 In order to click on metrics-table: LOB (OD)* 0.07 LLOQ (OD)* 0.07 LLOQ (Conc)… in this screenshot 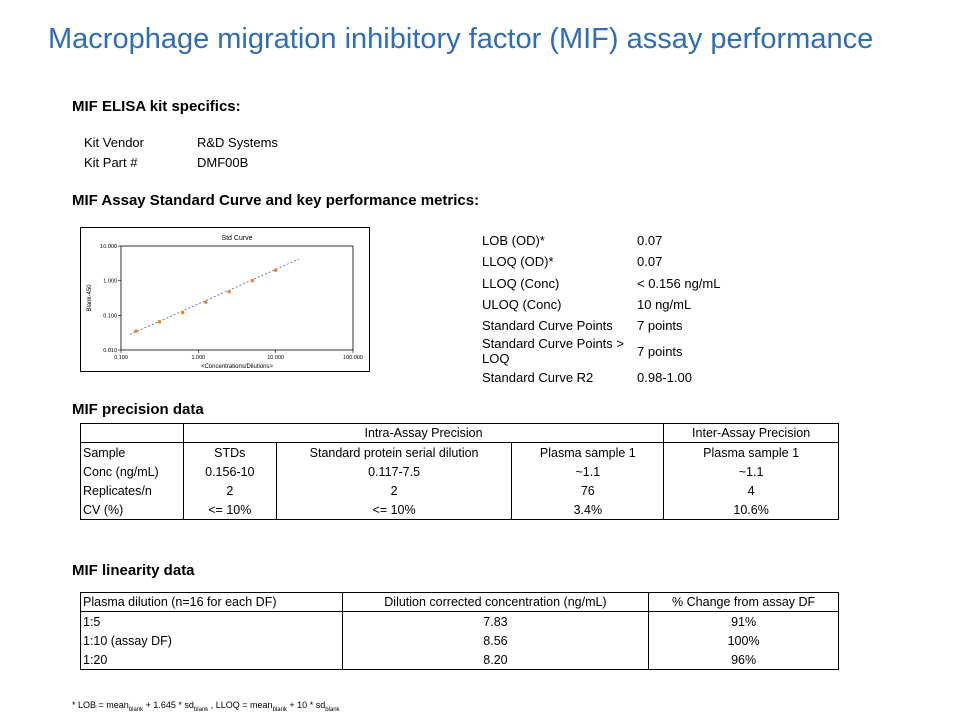, I will do `click(601, 309)`.